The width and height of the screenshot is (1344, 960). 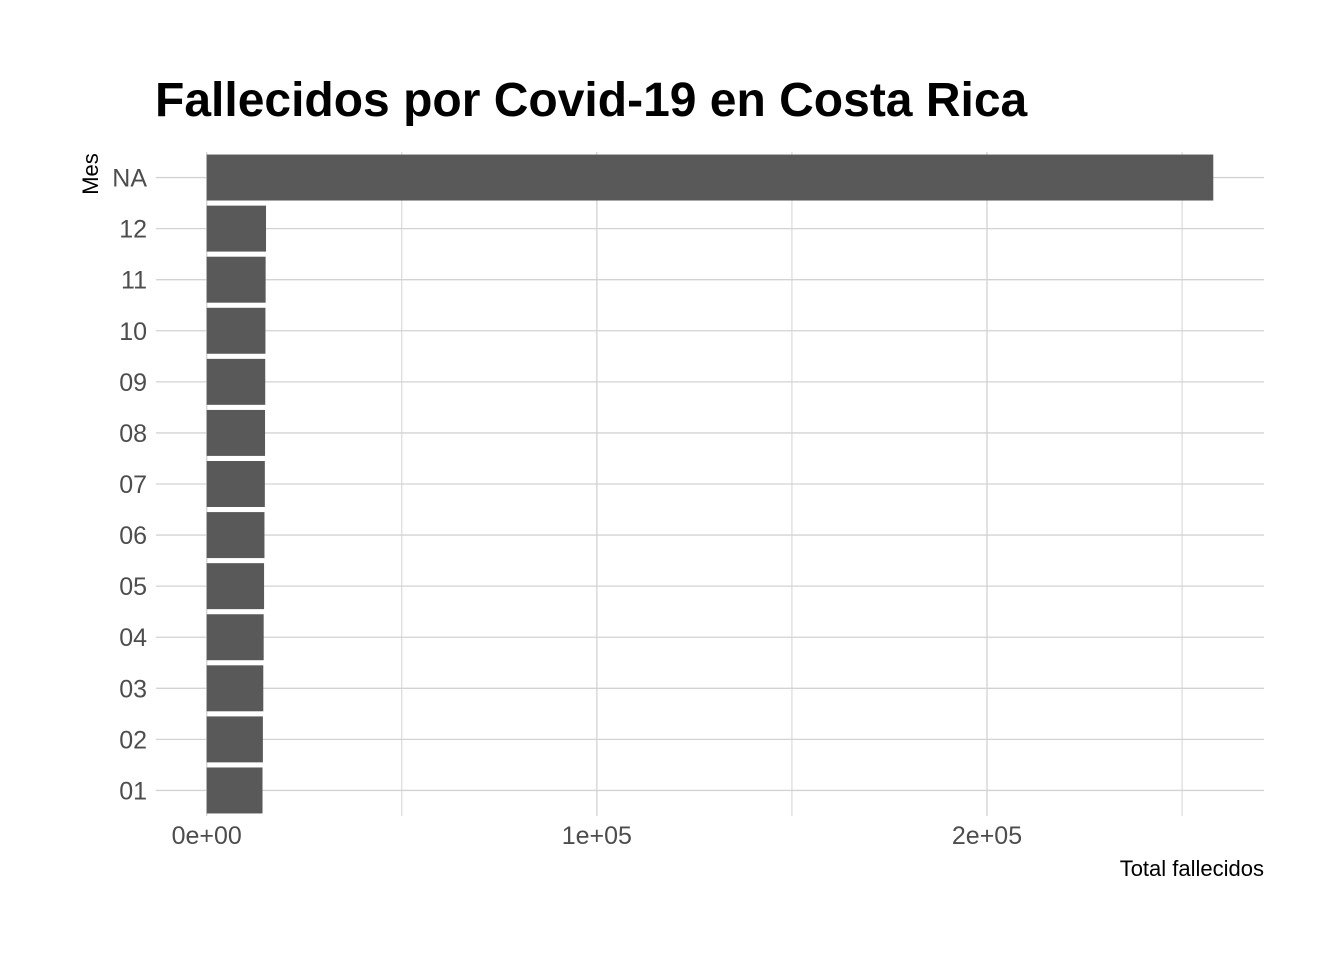 What do you see at coordinates (133, 791) in the screenshot?
I see `y-tick-label: 01` at bounding box center [133, 791].